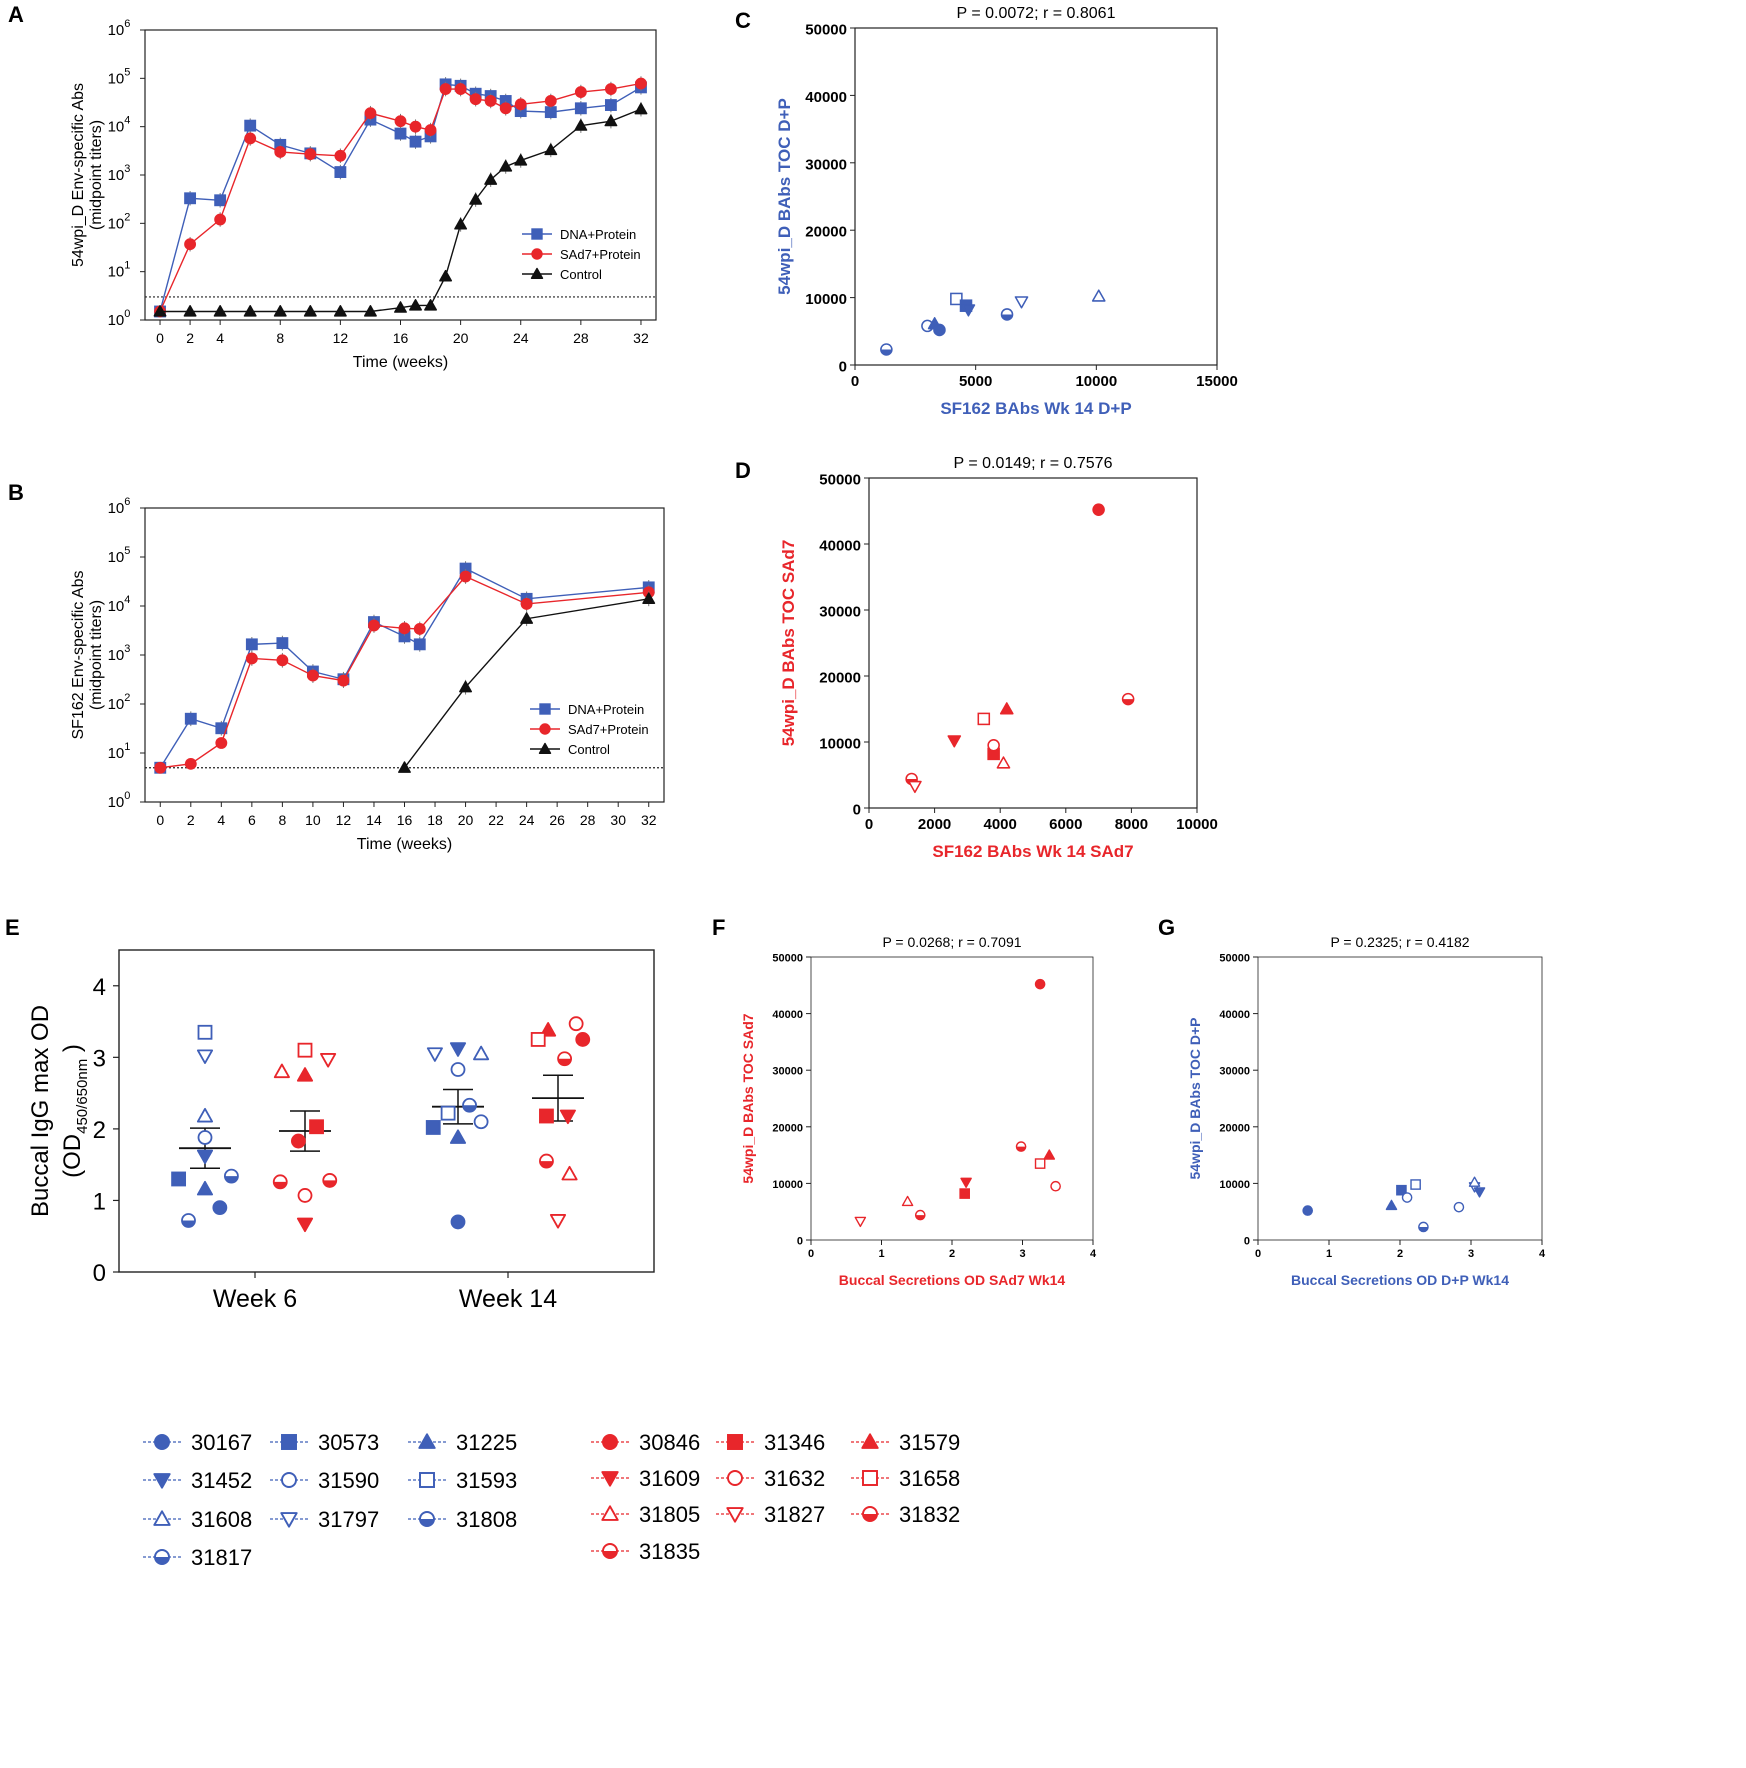 This screenshot has height=1768, width=1746. What do you see at coordinates (75, 1111) in the screenshot?
I see `y-axis-label-2: (OD450/650nm )` at bounding box center [75, 1111].